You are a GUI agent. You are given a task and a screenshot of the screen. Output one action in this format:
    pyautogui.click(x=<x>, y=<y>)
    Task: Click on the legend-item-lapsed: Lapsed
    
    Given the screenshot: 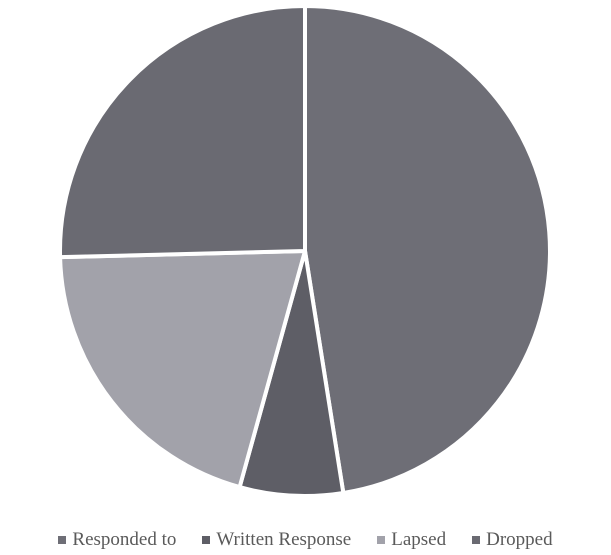 What is the action you would take?
    pyautogui.click(x=411, y=540)
    